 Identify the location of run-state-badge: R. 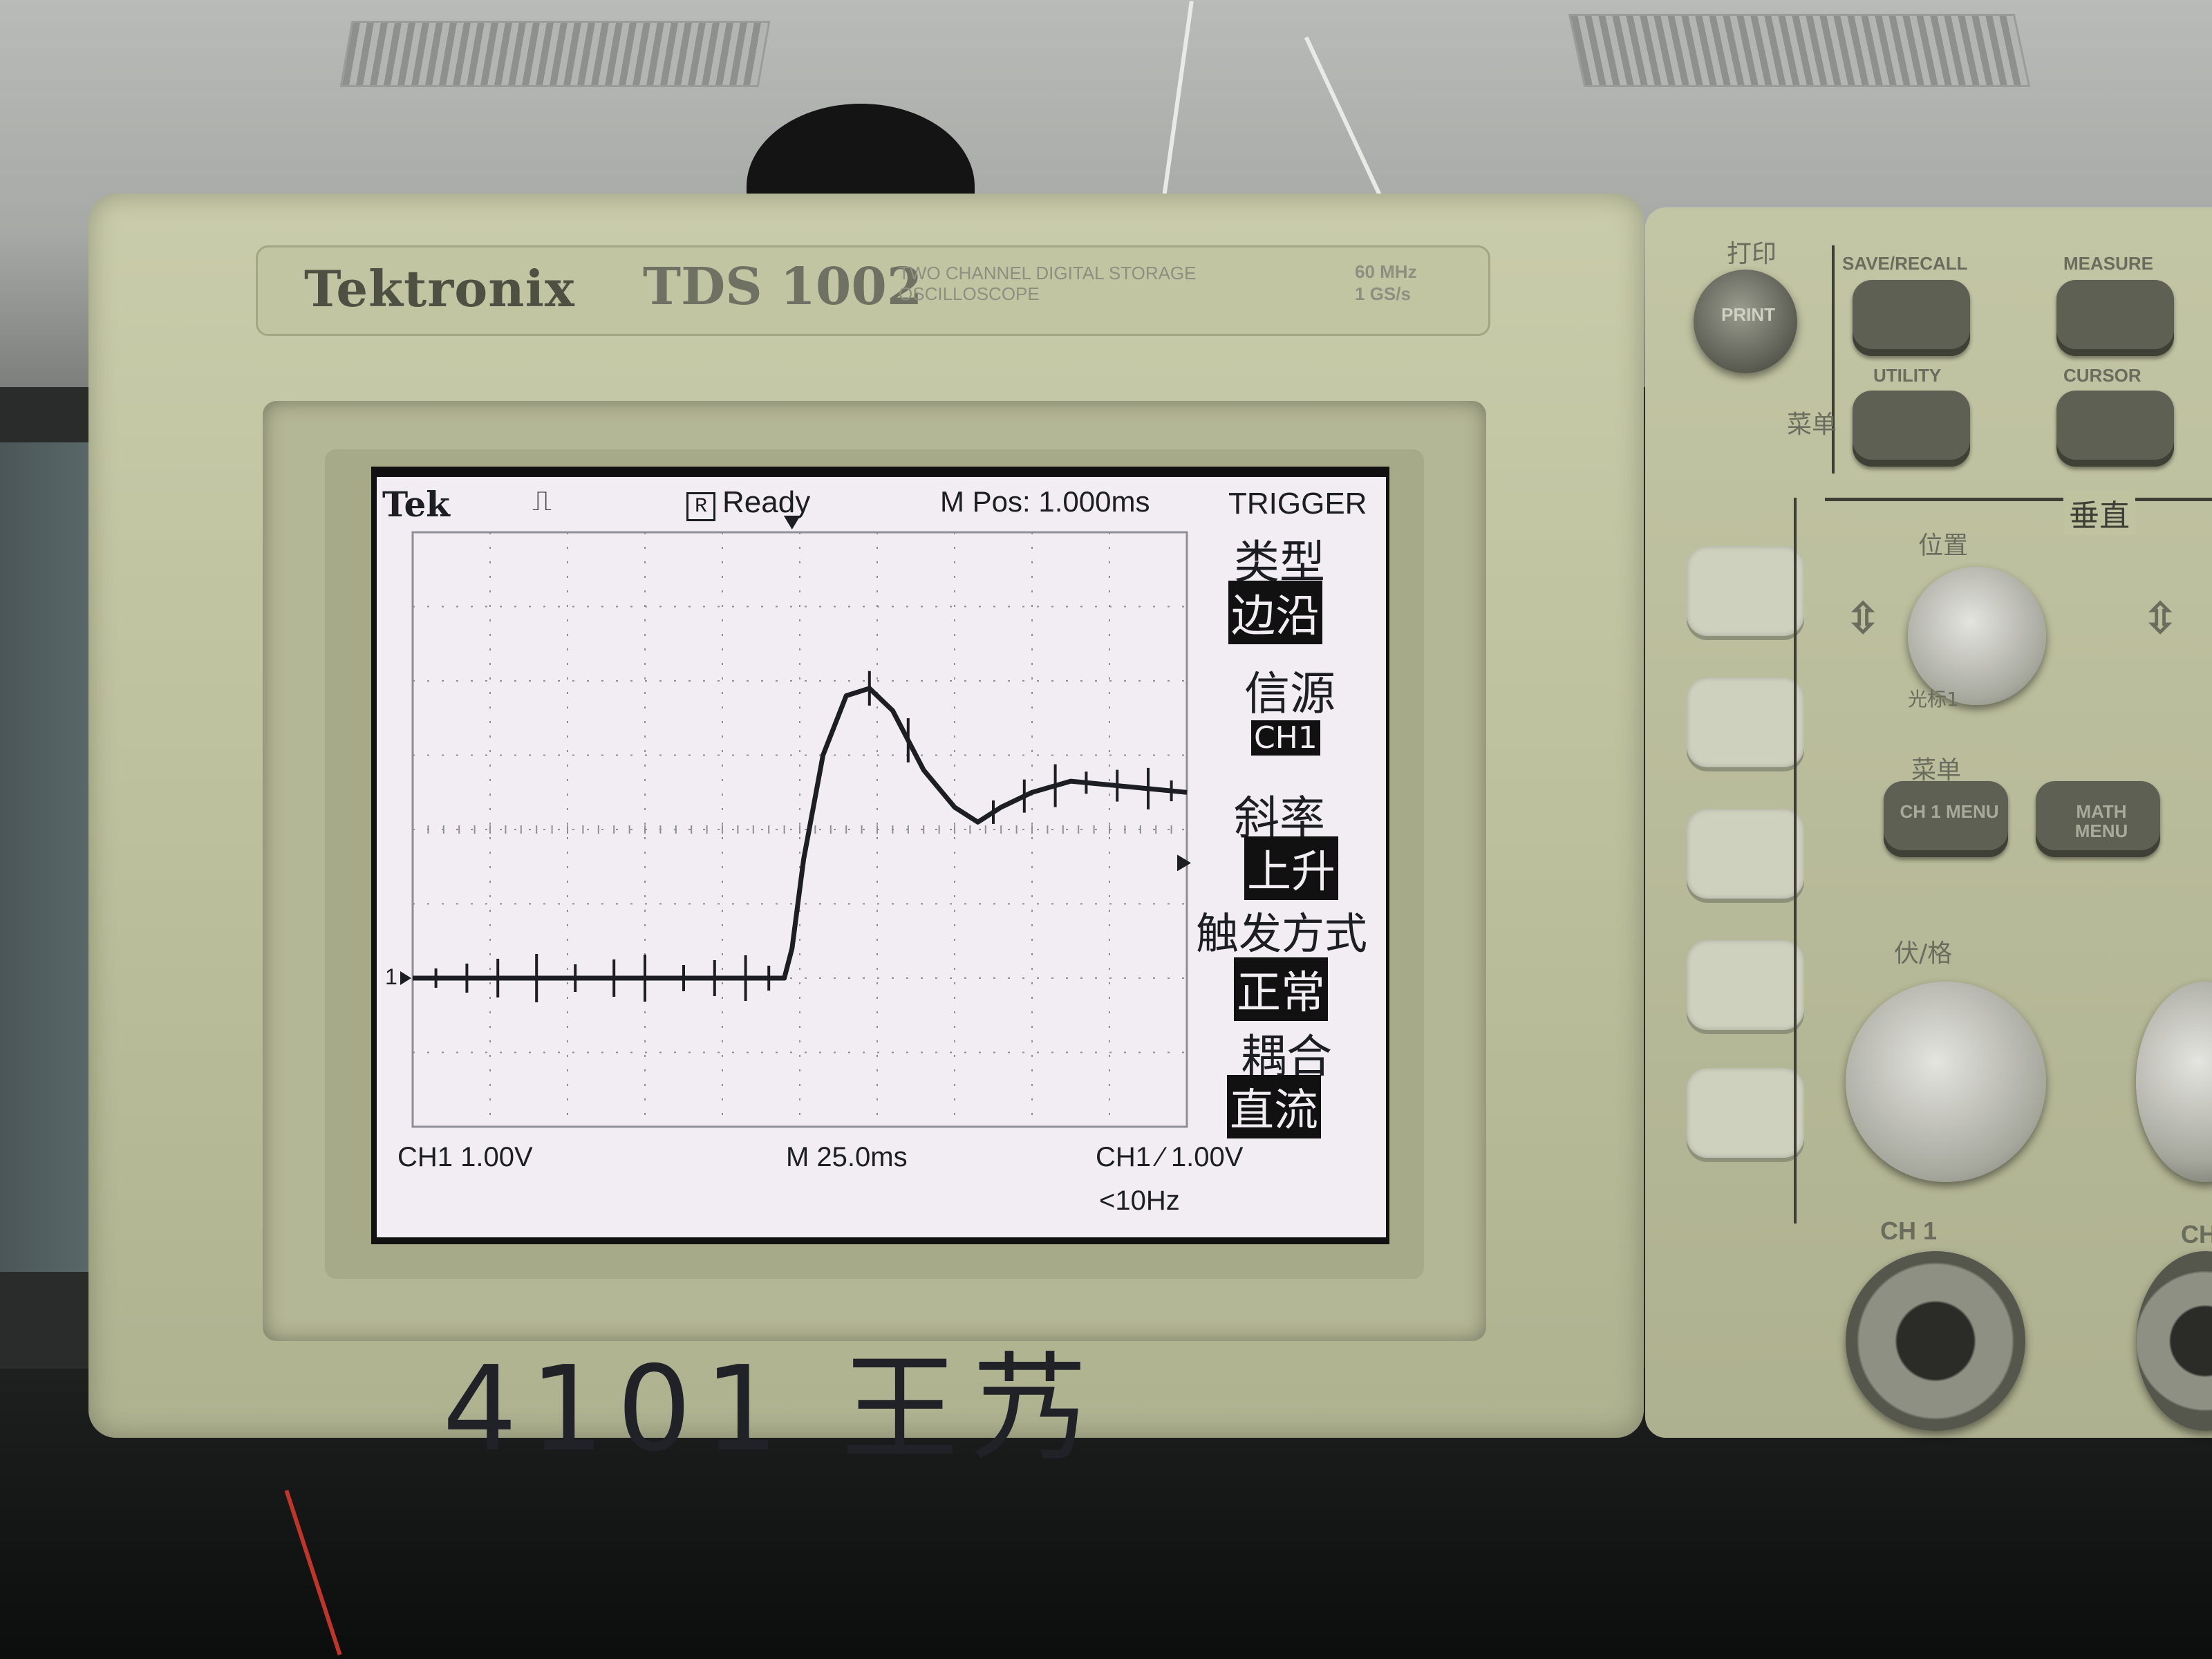
(700, 507).